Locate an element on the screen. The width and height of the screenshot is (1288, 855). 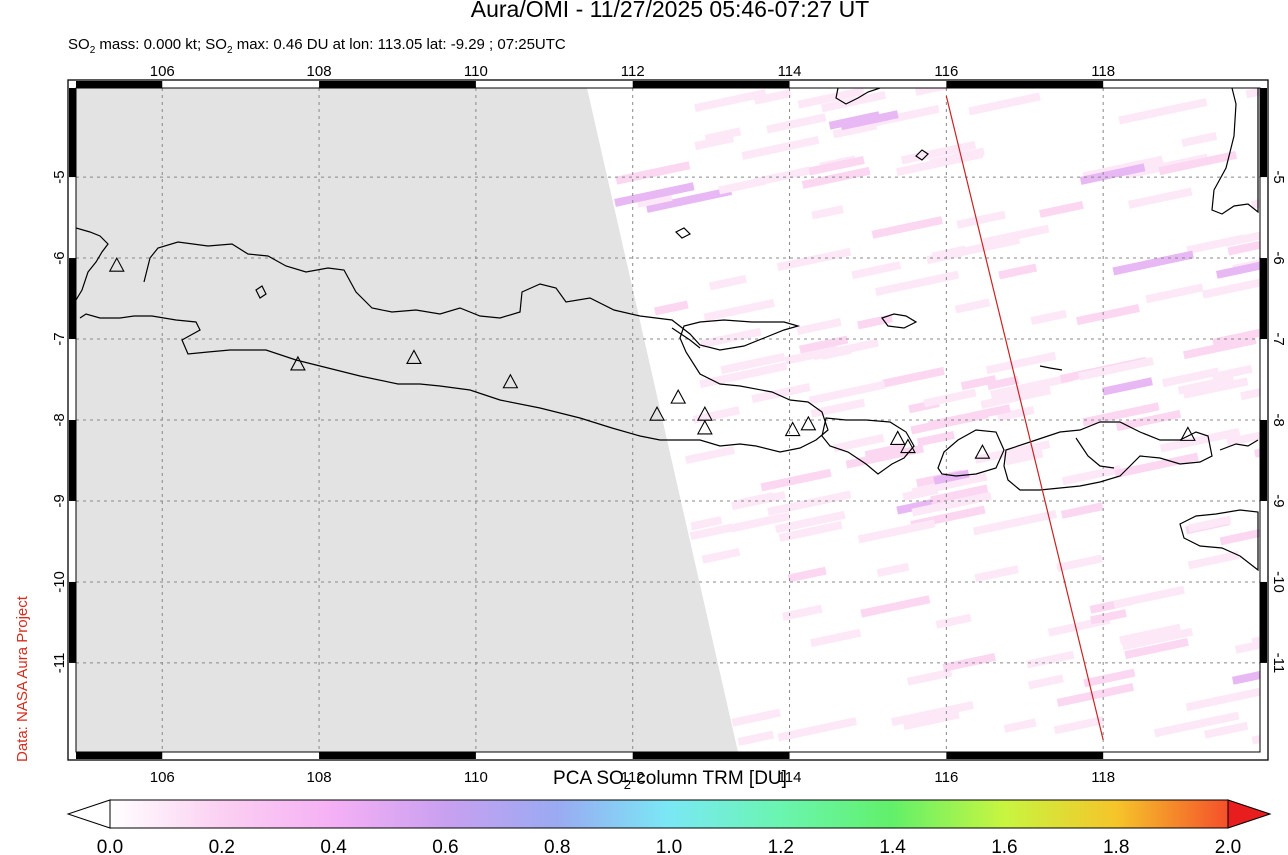
lat-tick-label-right: -7 is located at coordinates (1278, 338).